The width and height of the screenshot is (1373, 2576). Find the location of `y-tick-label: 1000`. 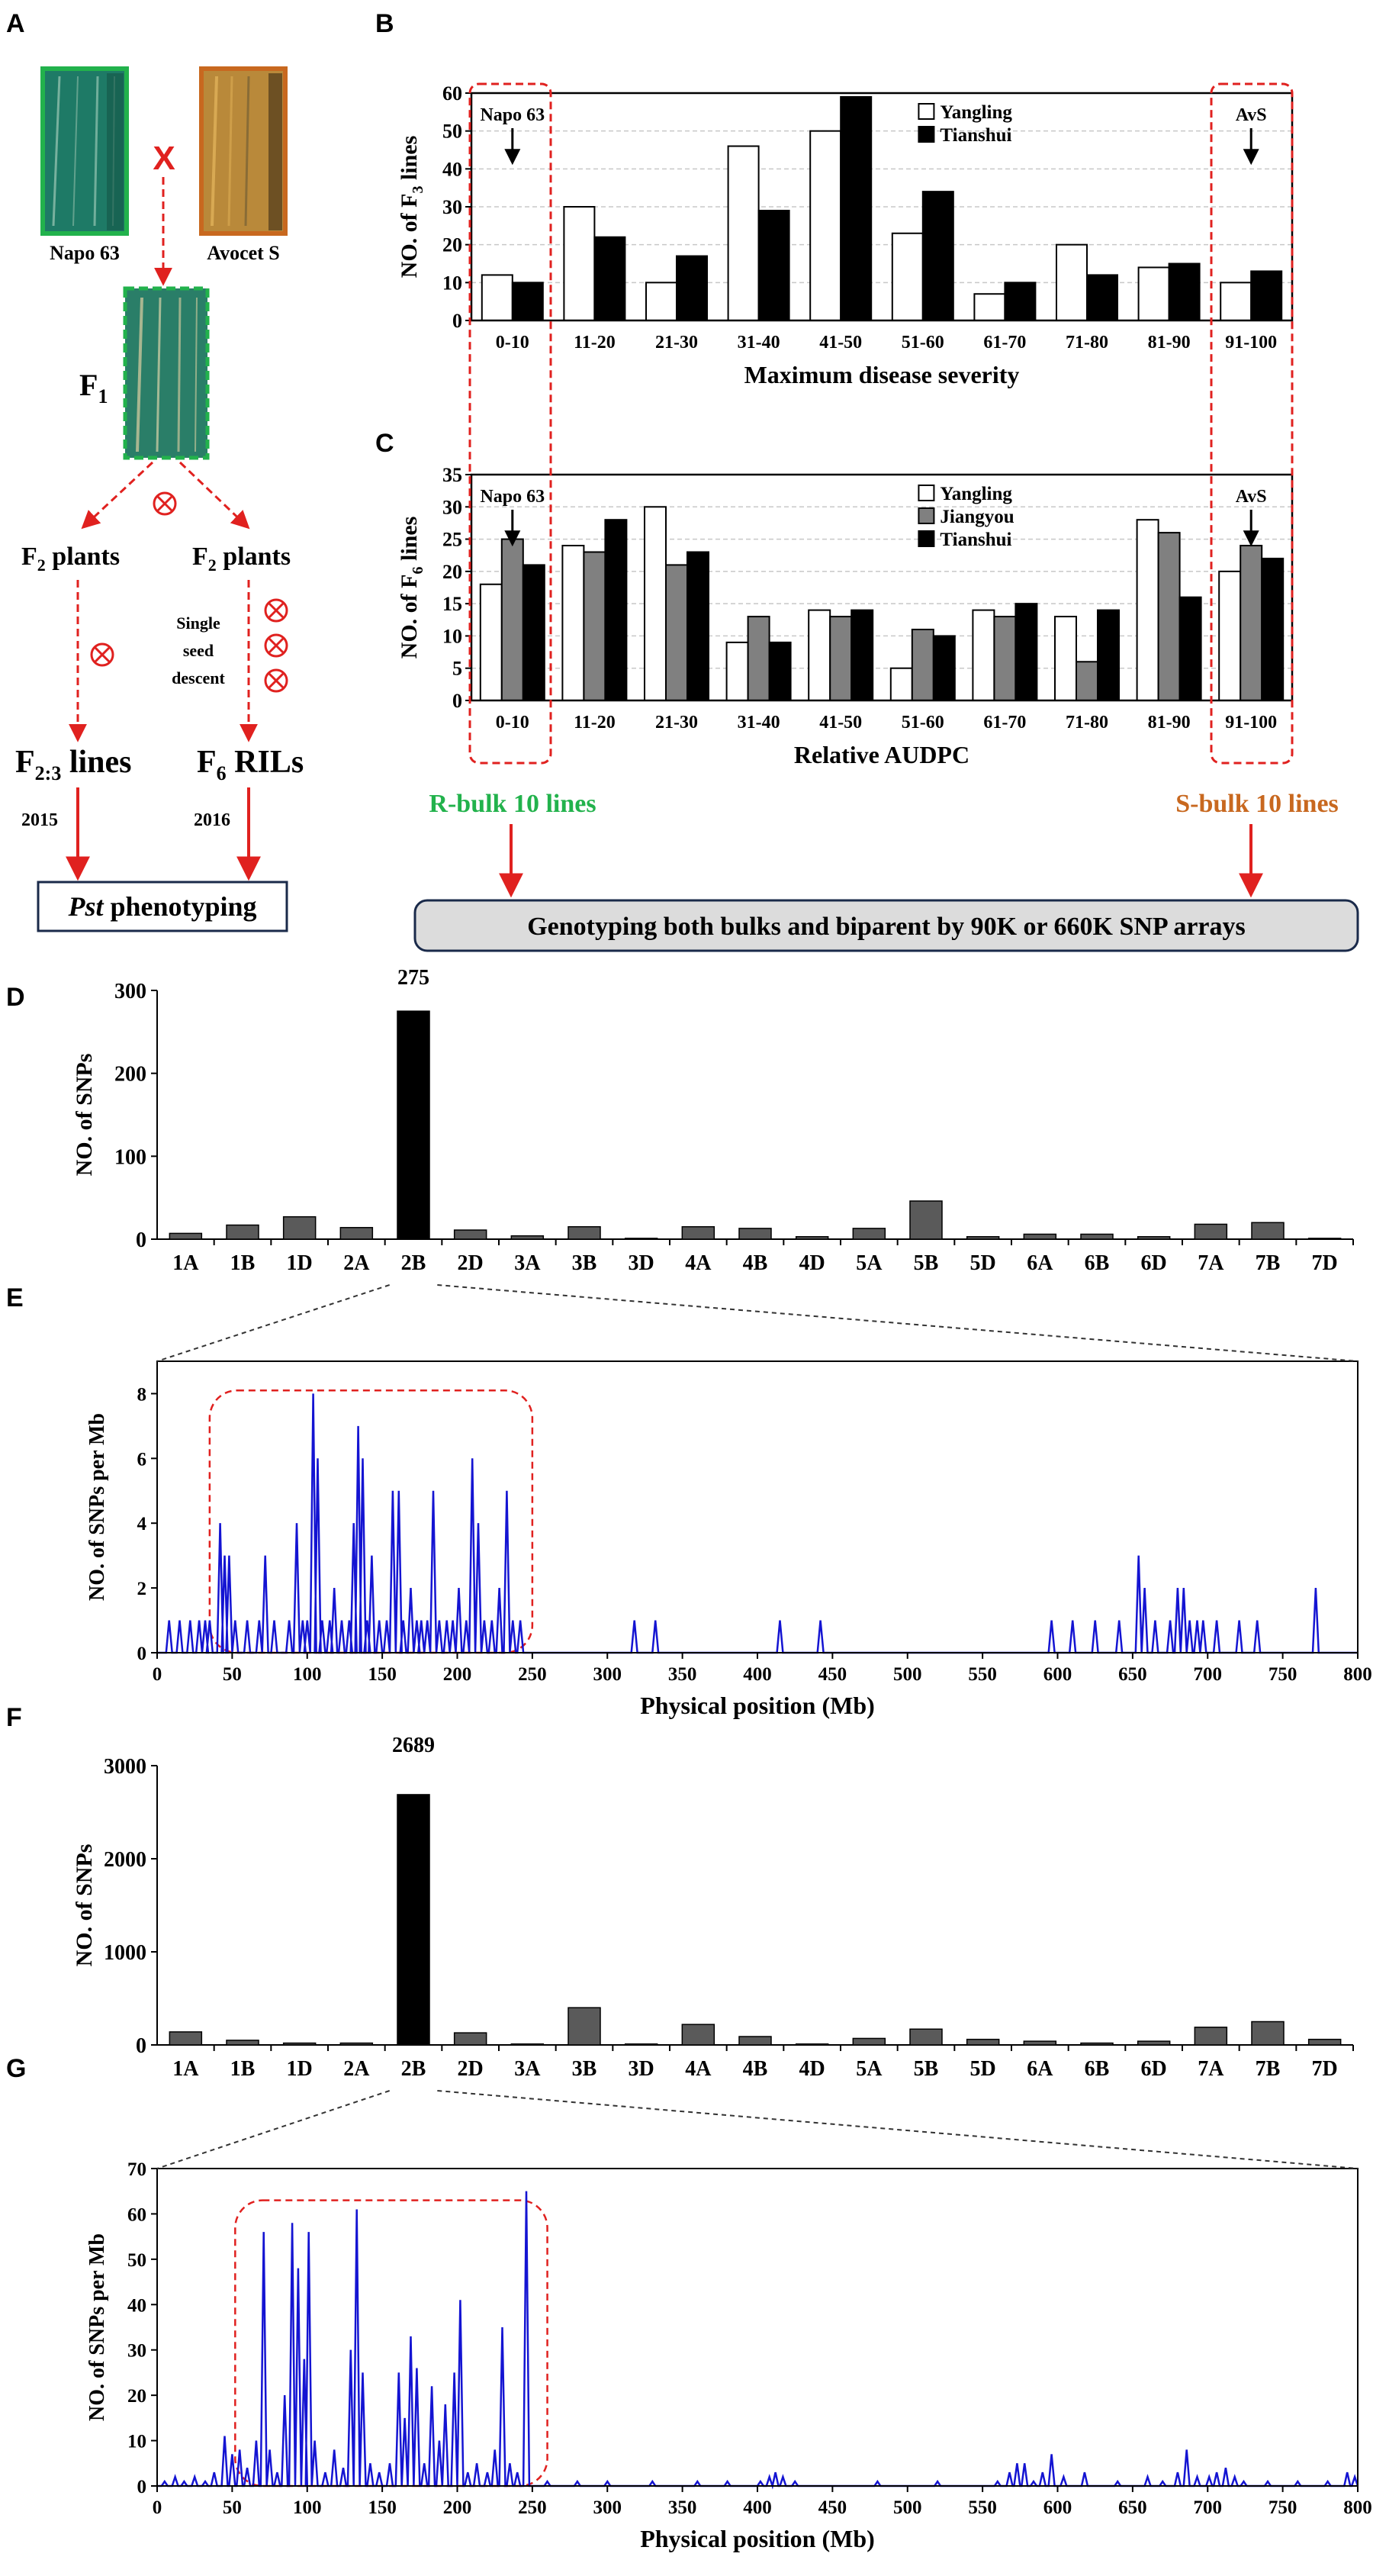

y-tick-label: 1000 is located at coordinates (125, 1953).